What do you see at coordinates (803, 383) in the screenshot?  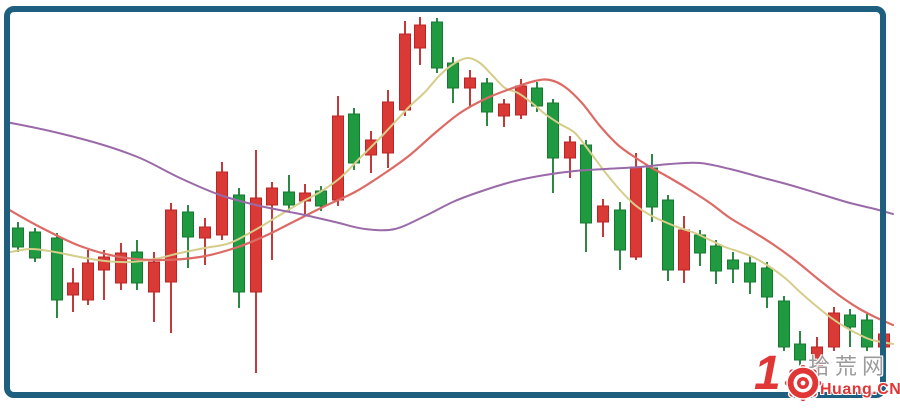 I see `gear-icon` at bounding box center [803, 383].